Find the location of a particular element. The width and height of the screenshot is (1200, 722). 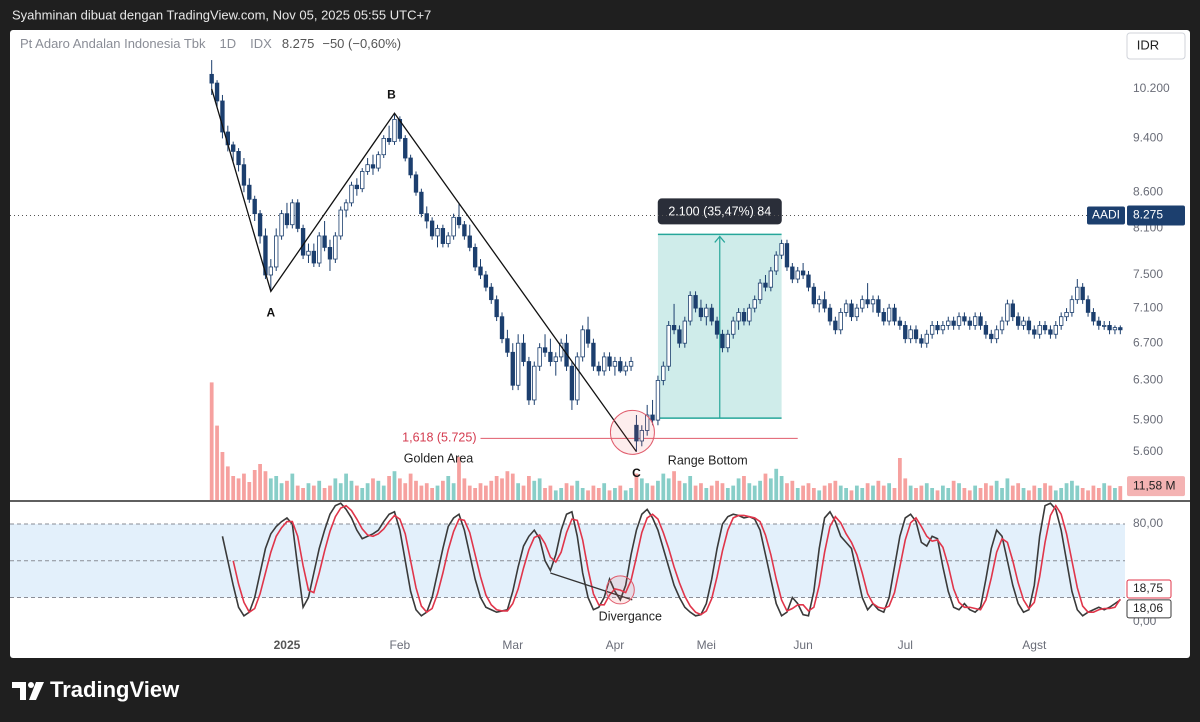

currency-box is located at coordinates (1156, 46).